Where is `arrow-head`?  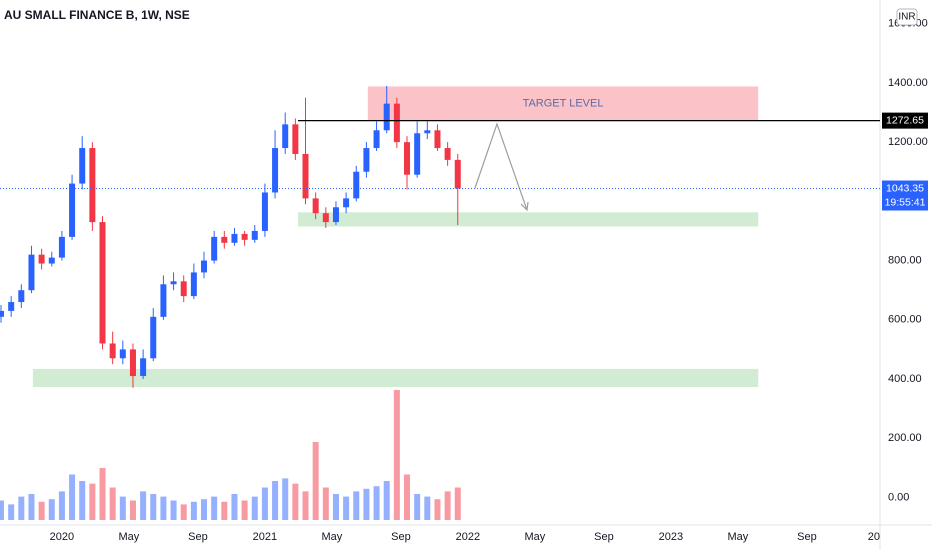
arrow-head is located at coordinates (524, 206).